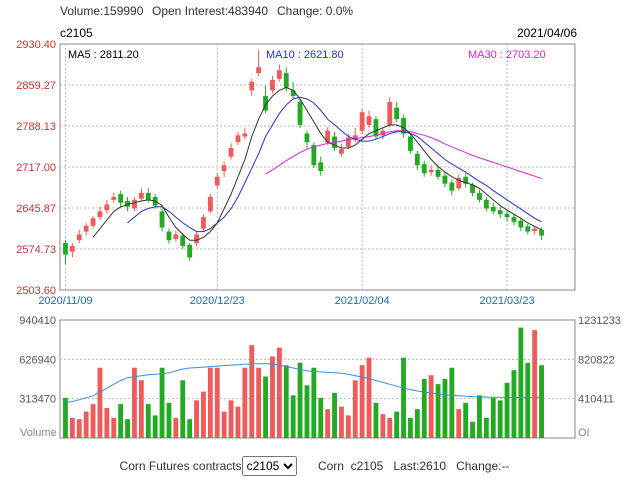  I want to click on contract-select: c2105, so click(269, 466).